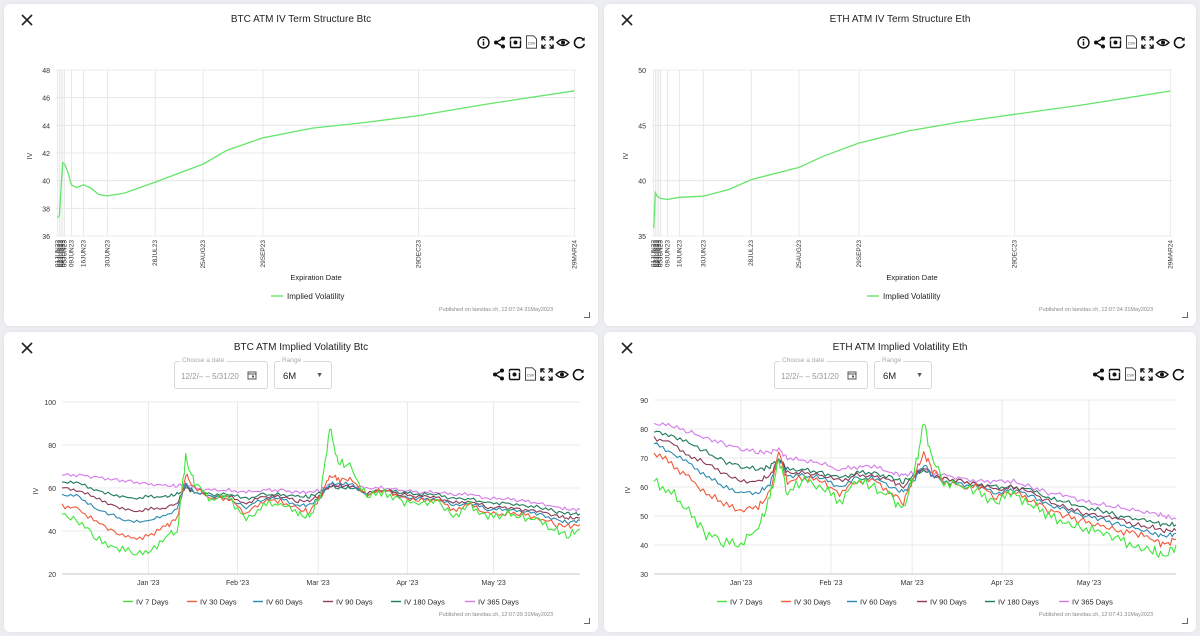  I want to click on panel-title: ETH ATM IV Term Structure Eth, so click(900, 19).